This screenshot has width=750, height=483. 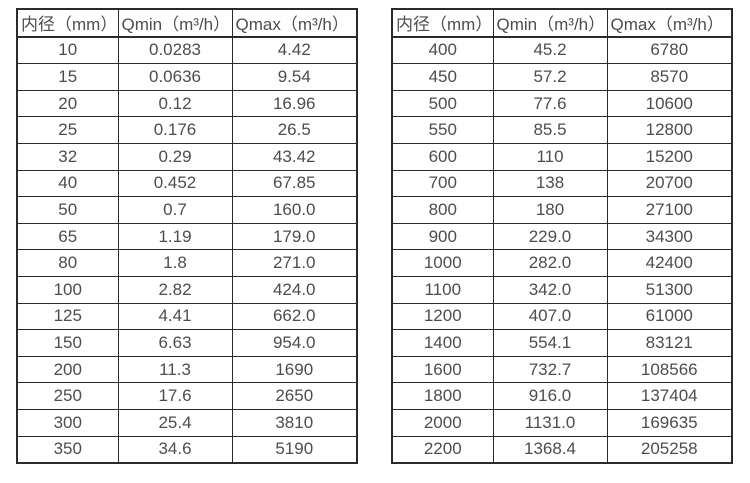 What do you see at coordinates (67, 316) in the screenshot?
I see `table-cell: 125` at bounding box center [67, 316].